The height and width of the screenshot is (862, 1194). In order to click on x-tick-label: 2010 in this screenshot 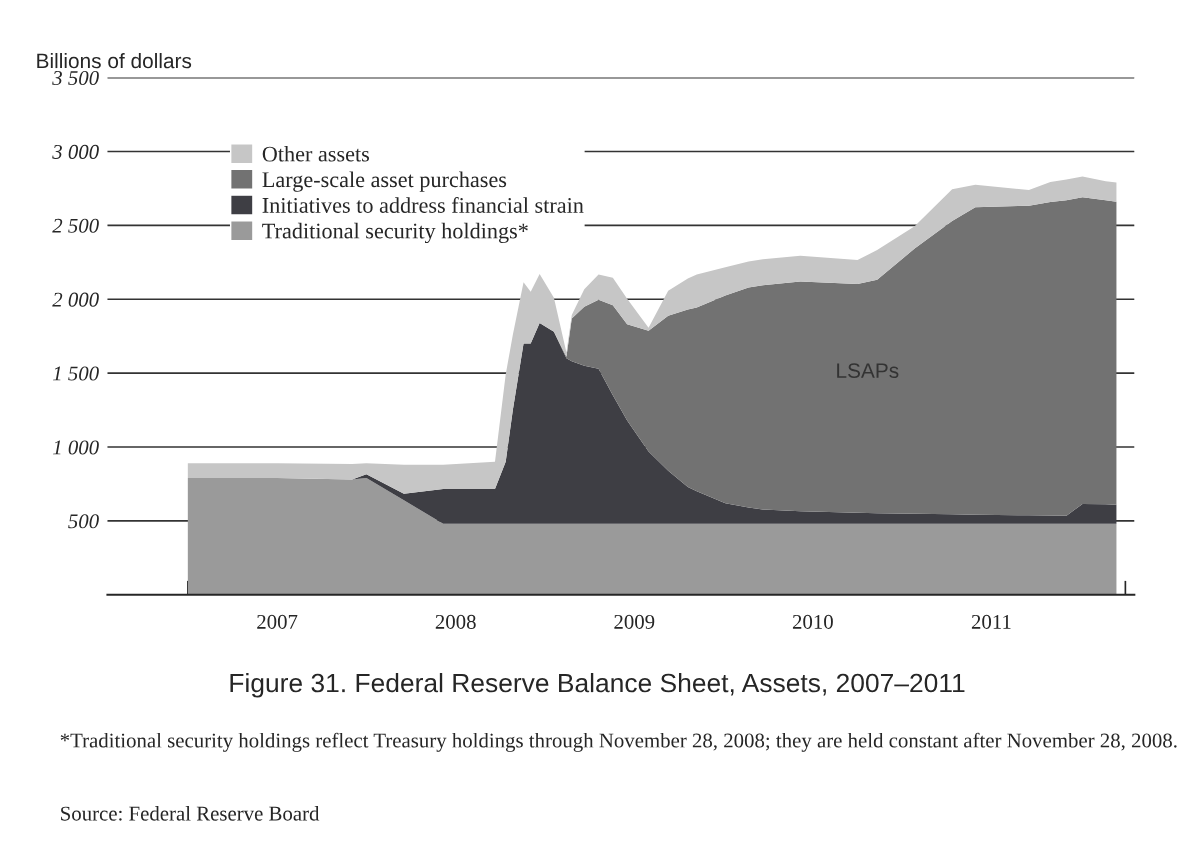, I will do `click(812, 621)`.